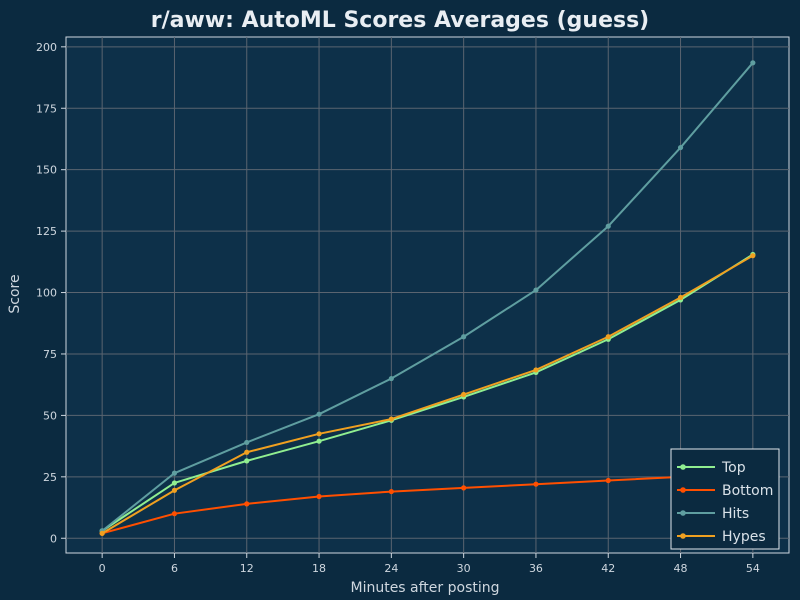  What do you see at coordinates (608, 568) in the screenshot?
I see `x-tick-label: 42` at bounding box center [608, 568].